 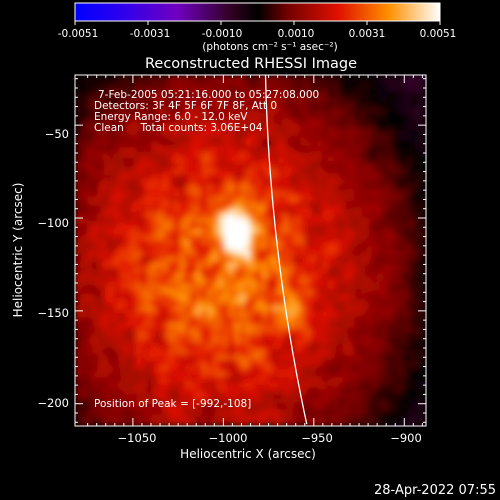 I want to click on y-axis-label: Heliocentric Y (arcsec), so click(x=18, y=250).